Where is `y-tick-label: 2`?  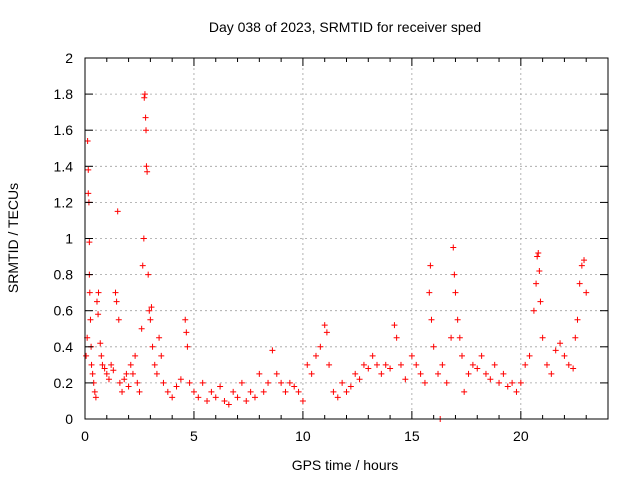 y-tick-label: 2 is located at coordinates (69, 58).